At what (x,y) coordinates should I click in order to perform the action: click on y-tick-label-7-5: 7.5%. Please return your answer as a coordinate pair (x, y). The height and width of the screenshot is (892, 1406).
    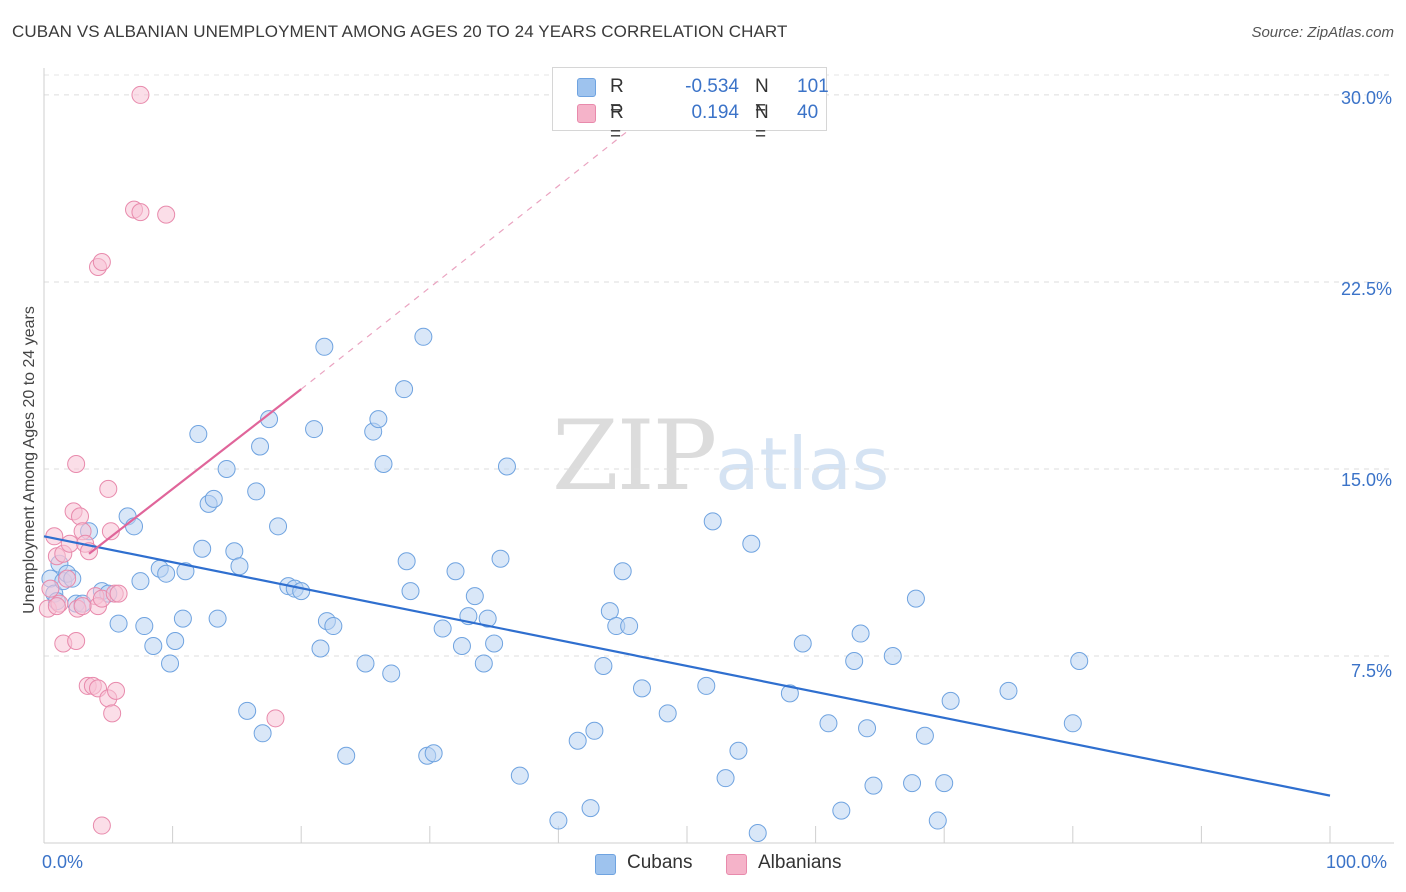
    Looking at the image, I should click on (1371, 671).